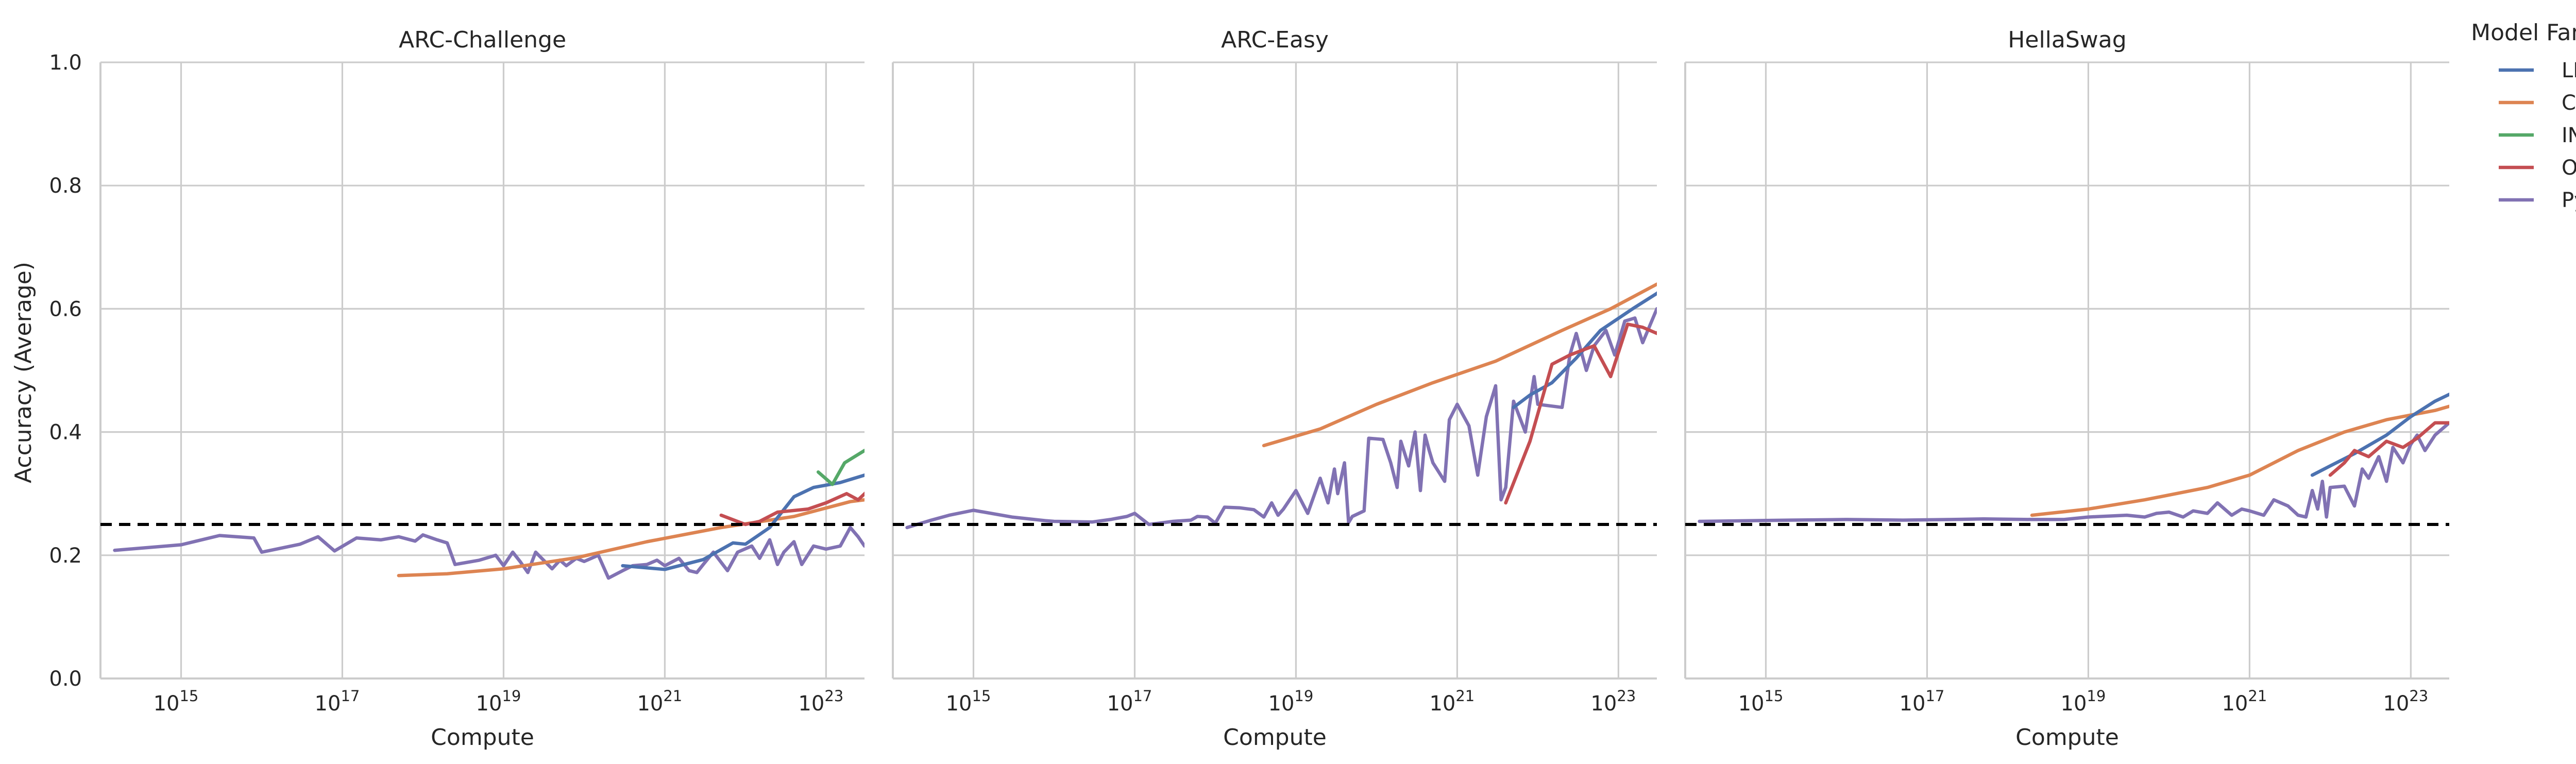 The image size is (2576, 764). I want to click on legend-item-cerebras: Cerebras, so click(2537, 103).